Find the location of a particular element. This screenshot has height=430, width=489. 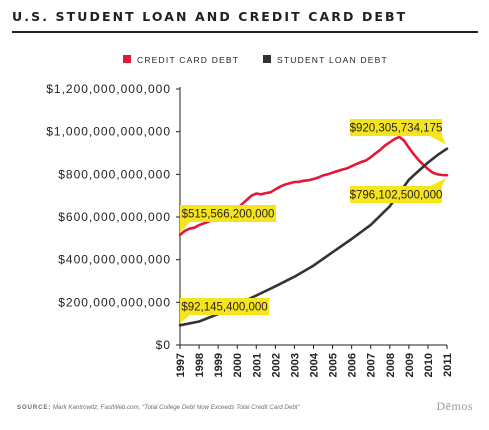

y-tick-label: $600,000,000,000 is located at coordinates (114, 217).